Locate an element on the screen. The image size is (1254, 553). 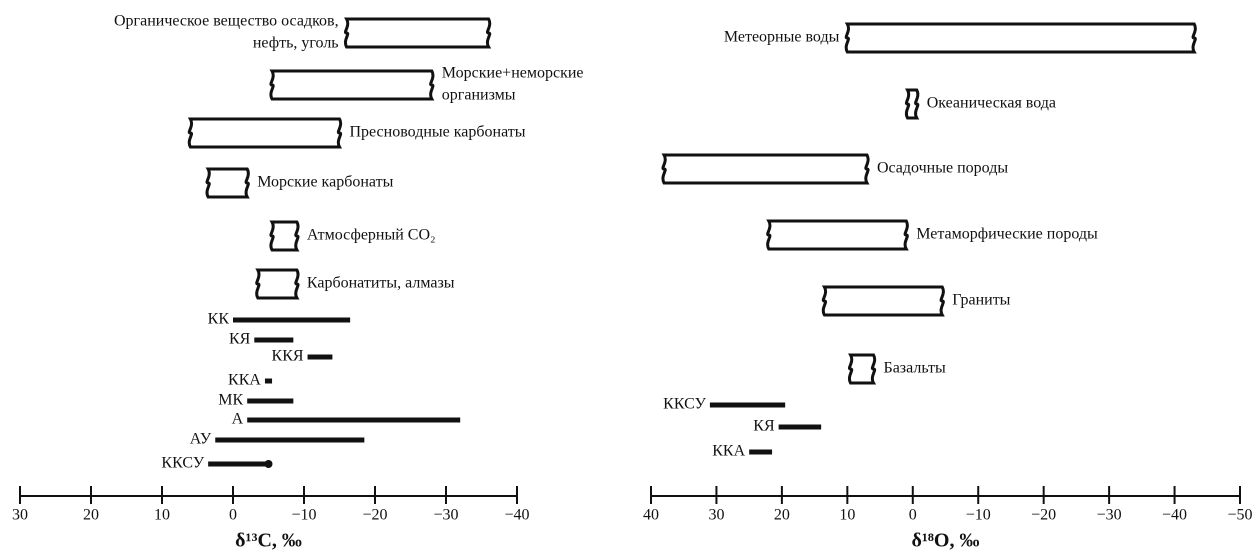
x-tick-label: 40 is located at coordinates (651, 515).